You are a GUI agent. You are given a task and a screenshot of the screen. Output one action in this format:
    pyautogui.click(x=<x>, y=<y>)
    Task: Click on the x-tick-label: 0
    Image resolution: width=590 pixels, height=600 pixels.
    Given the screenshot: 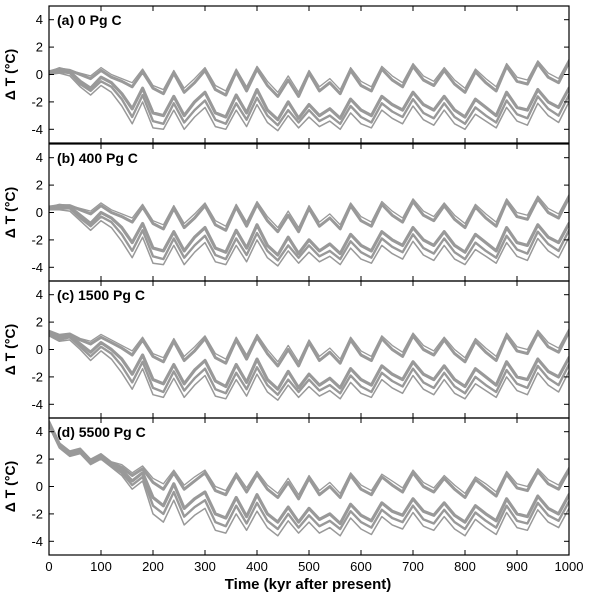 What is the action you would take?
    pyautogui.click(x=48, y=566)
    